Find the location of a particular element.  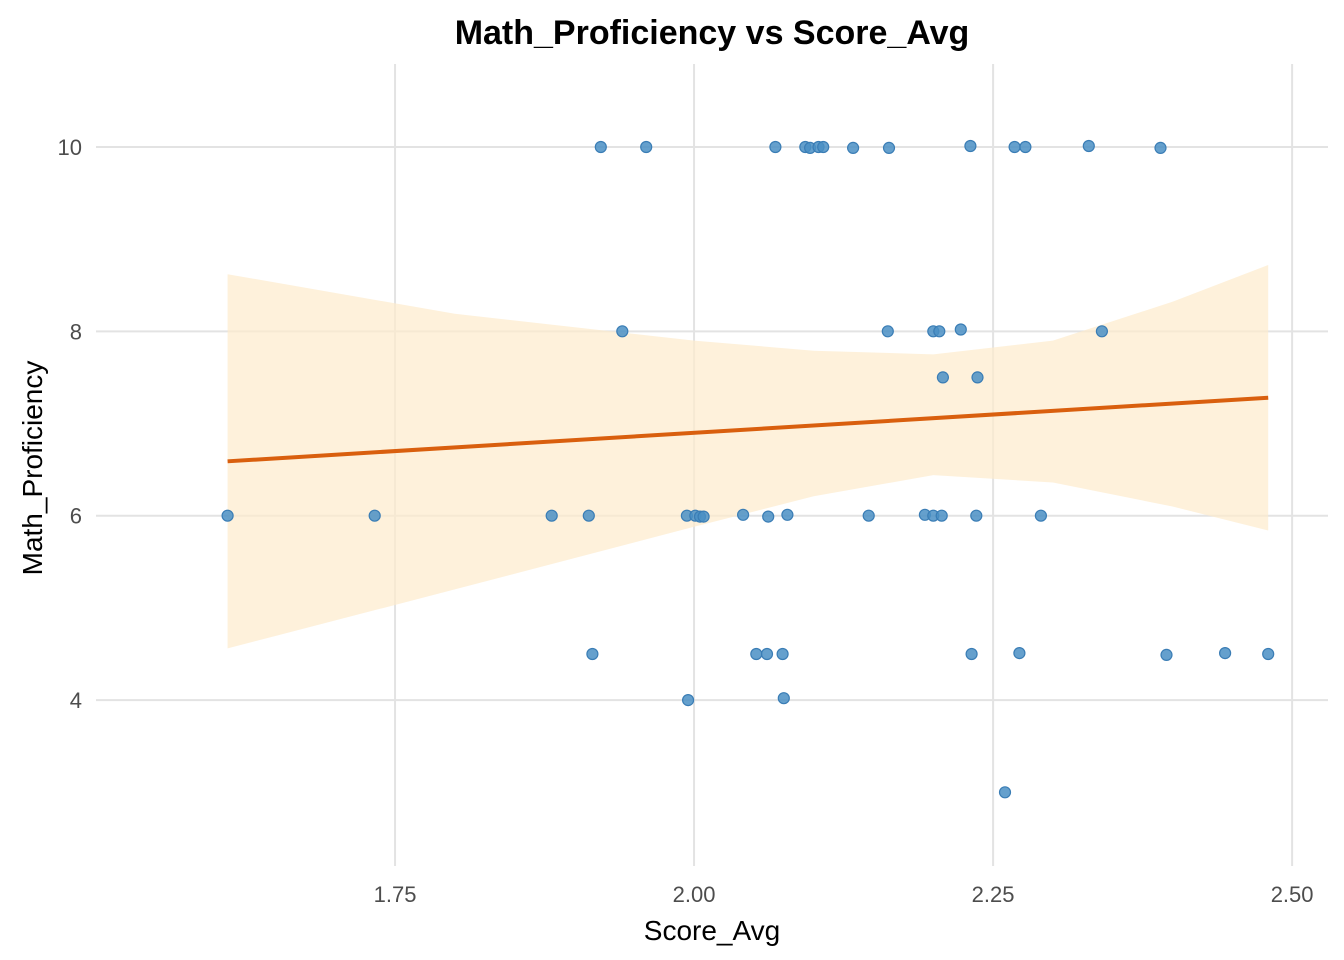

y-axis-ticks: 4 6 8 10 is located at coordinates (70, 424).